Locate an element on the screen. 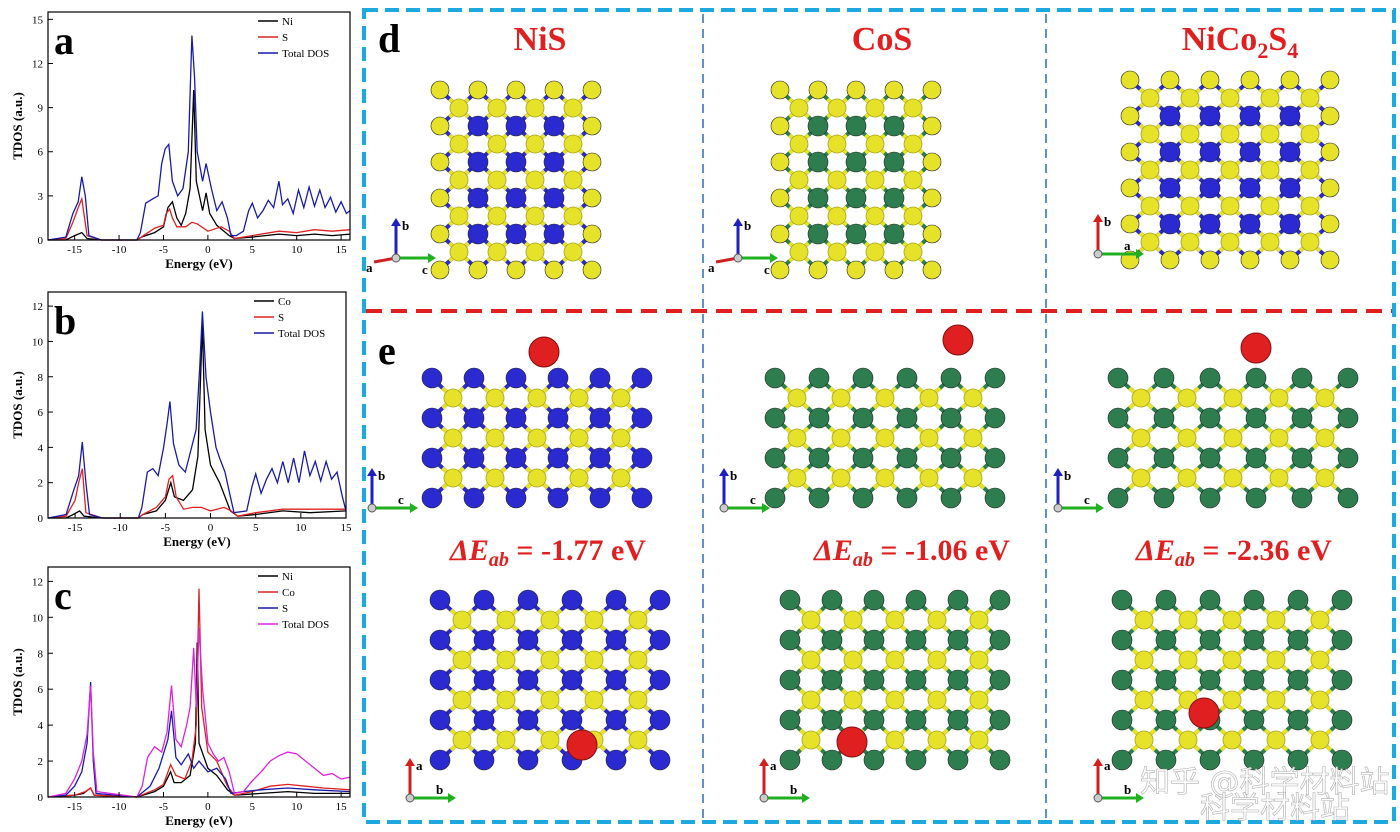 The height and width of the screenshot is (832, 1400). y-tick-label: 2 is located at coordinates (41, 484).